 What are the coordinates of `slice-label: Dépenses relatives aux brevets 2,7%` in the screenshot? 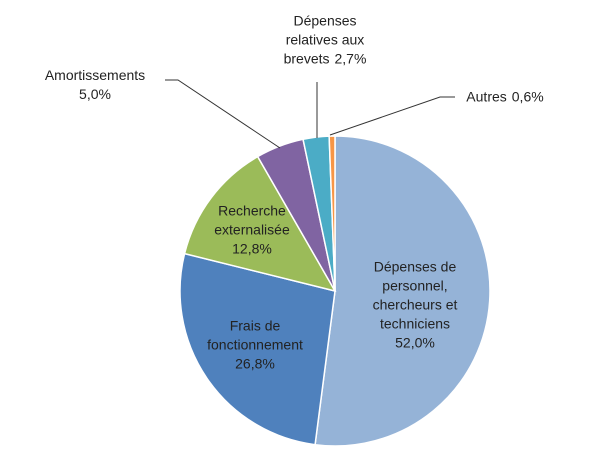 It's located at (325, 40).